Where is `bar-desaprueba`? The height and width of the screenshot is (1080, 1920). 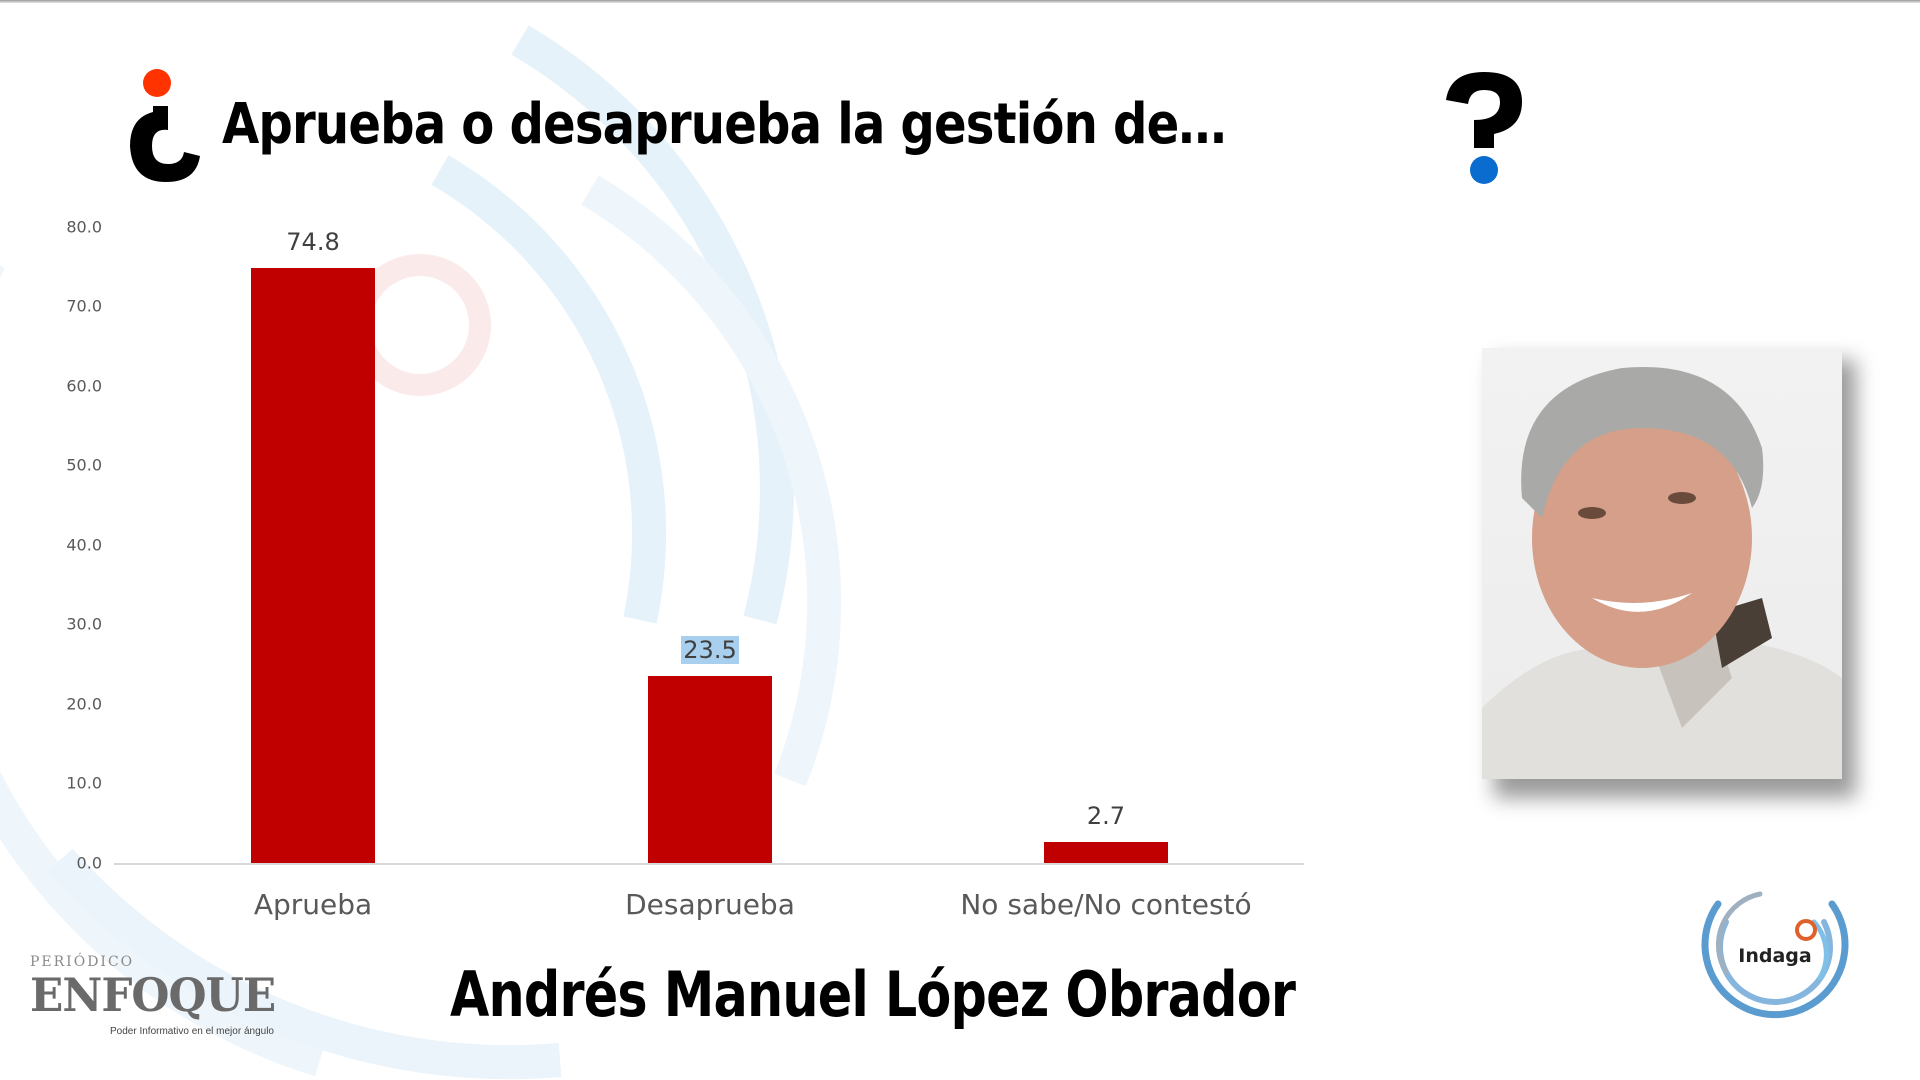 bar-desaprueba is located at coordinates (710, 769).